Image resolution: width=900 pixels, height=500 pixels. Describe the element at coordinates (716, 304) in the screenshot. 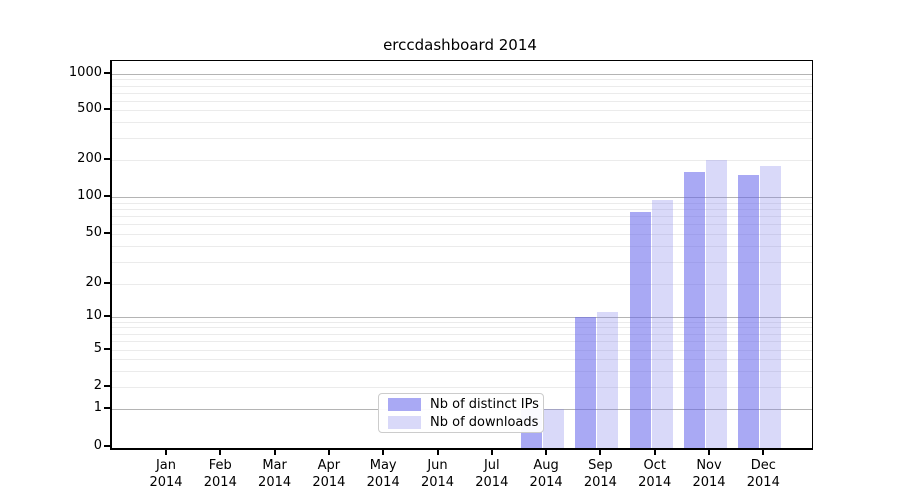

I see `bar-downloads-nov` at that location.